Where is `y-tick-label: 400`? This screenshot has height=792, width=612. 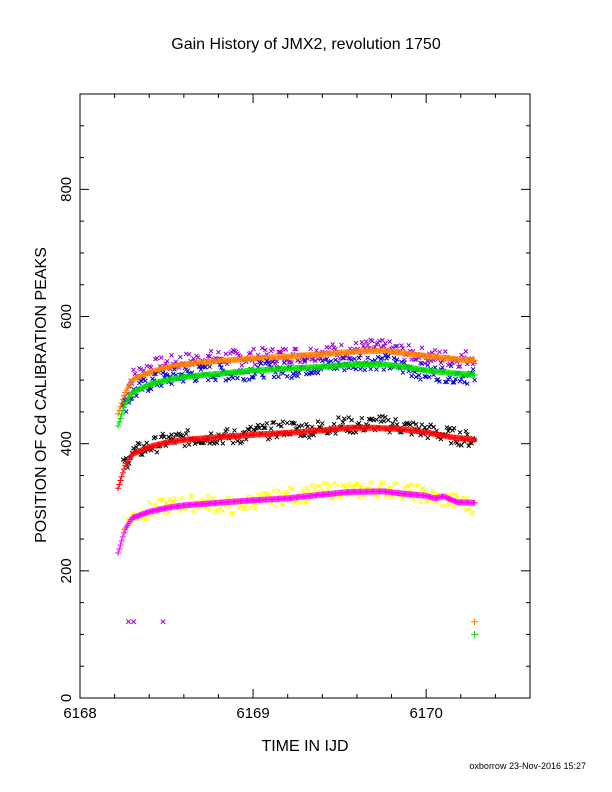
y-tick-label: 400 is located at coordinates (66, 443).